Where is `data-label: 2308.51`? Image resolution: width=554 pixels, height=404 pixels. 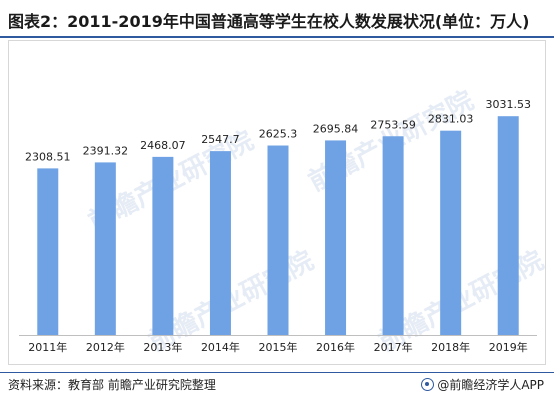 data-label: 2308.51 is located at coordinates (48, 156).